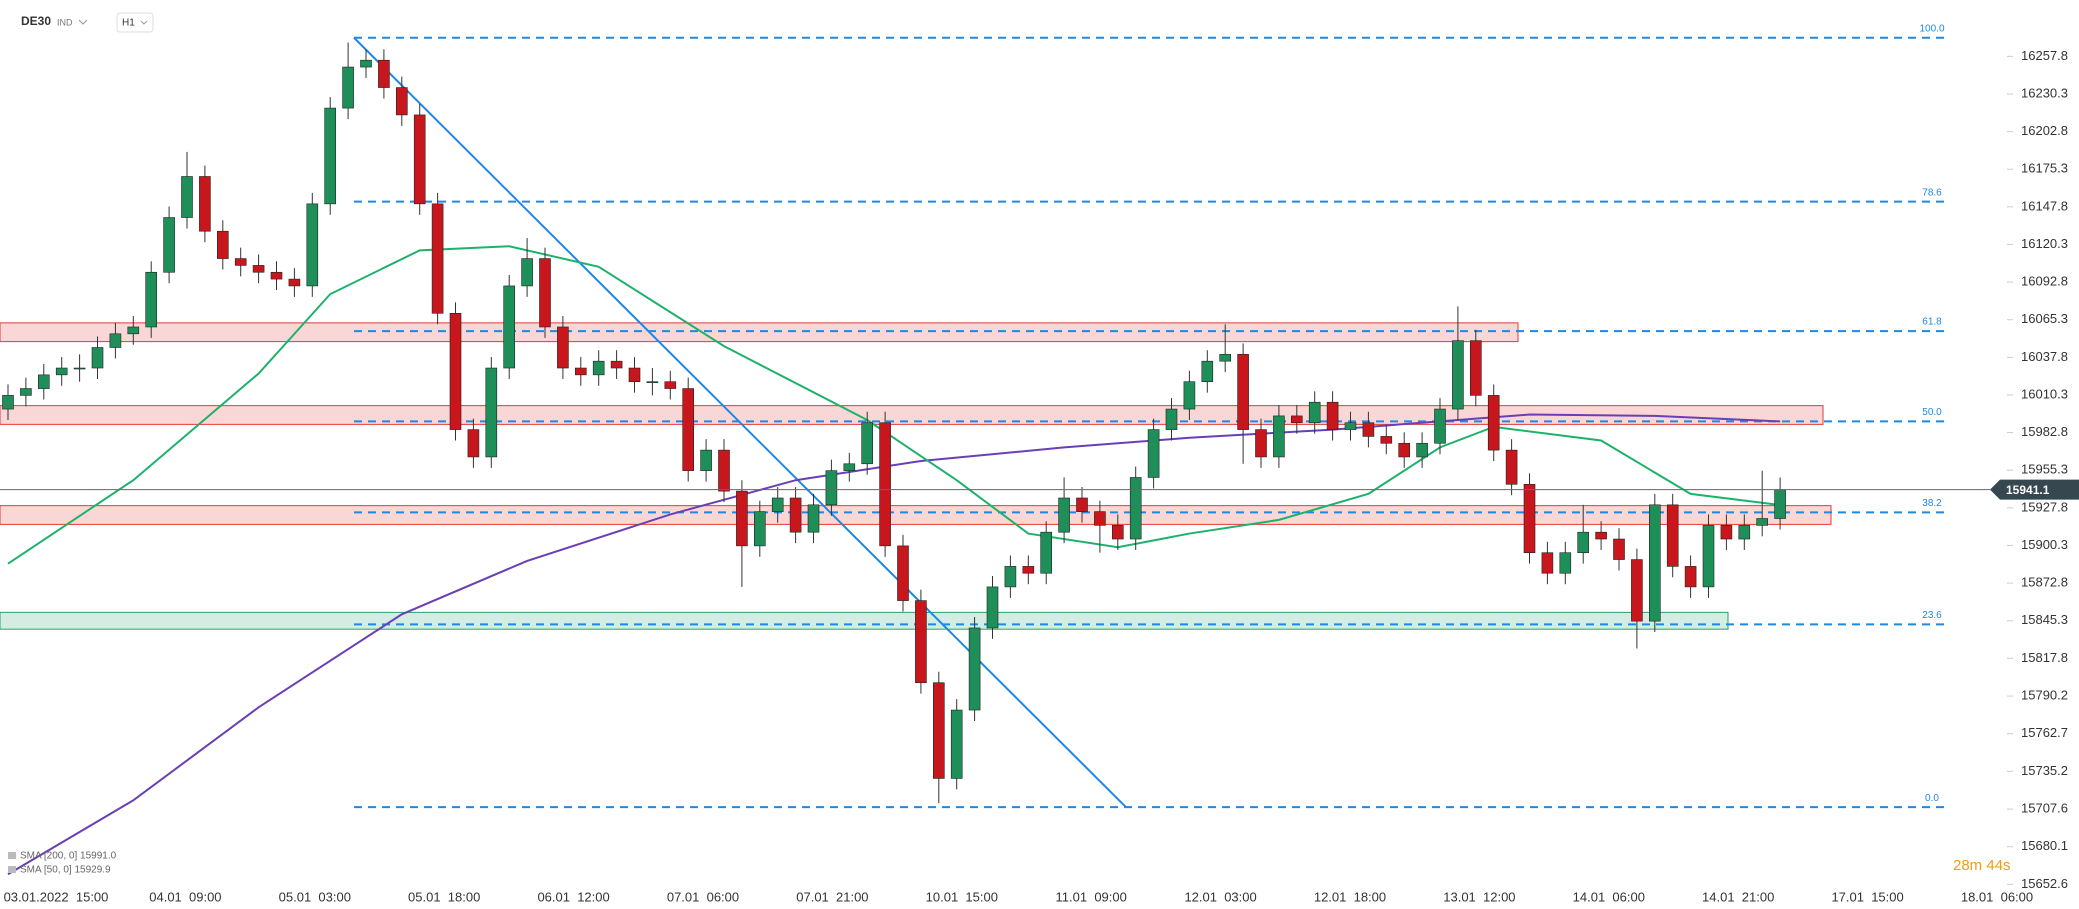 The image size is (2079, 909). I want to click on y-tick-label: 15955.3, so click(2044, 469).